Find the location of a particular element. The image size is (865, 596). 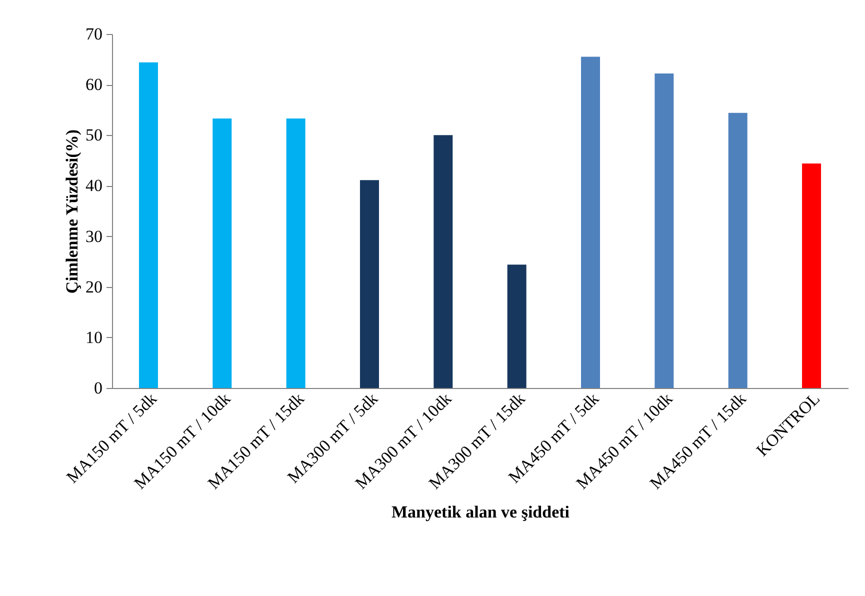

x-axis-title: Manyetik alan ve şiddeti is located at coordinates (480, 512).